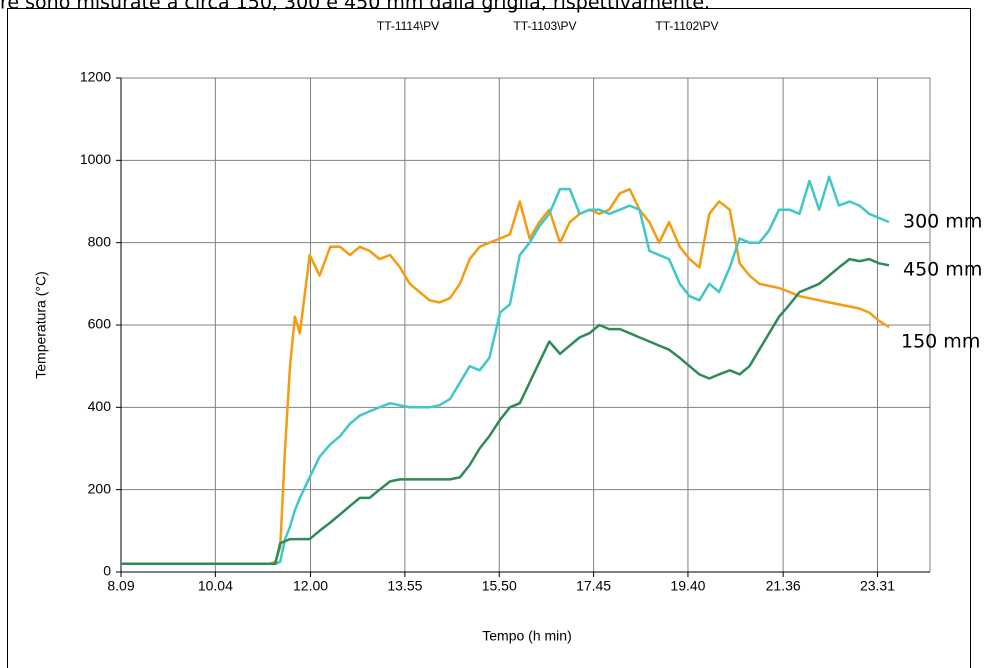 This screenshot has width=1005, height=668. What do you see at coordinates (783, 586) in the screenshot?
I see `x-tick-label: 21.36` at bounding box center [783, 586].